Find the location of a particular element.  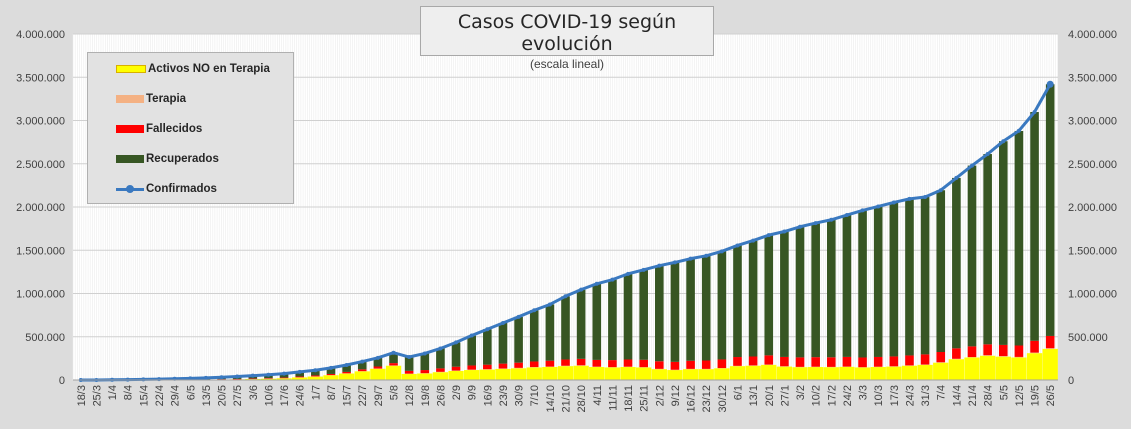

x-tick-label: 5/5 is located at coordinates (1004, 392).